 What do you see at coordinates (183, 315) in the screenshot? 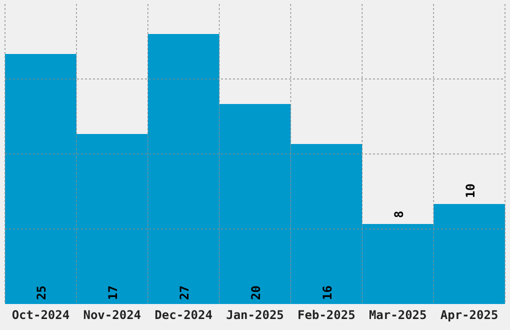
I see `x-tick-label: Dec-2024` at bounding box center [183, 315].